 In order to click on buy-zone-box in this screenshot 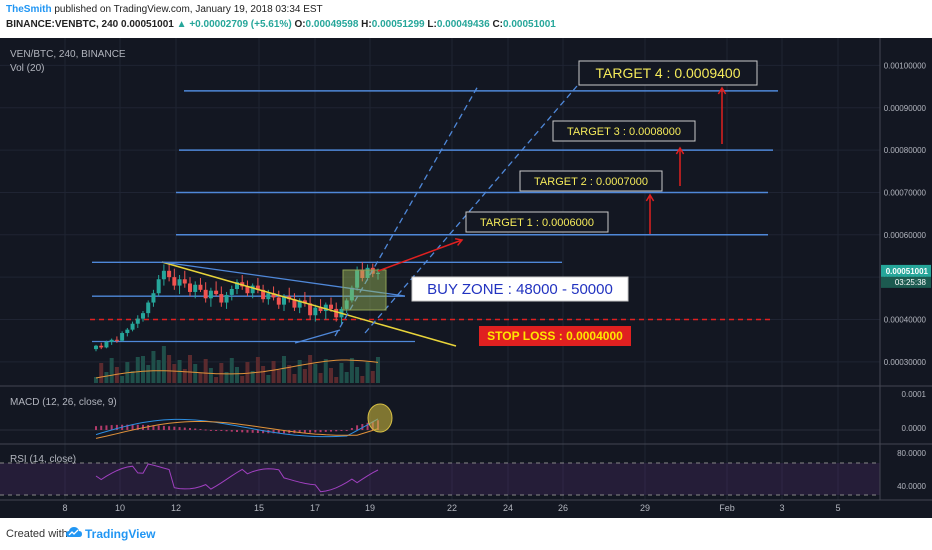, I will do `click(364, 290)`.